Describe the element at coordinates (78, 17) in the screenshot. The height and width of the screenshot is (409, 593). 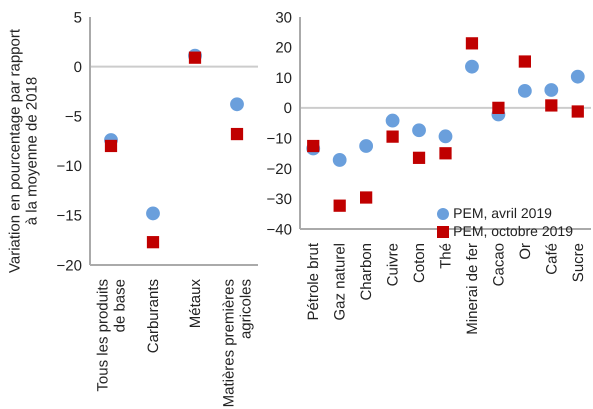
I see `y-tick-label: 5` at that location.